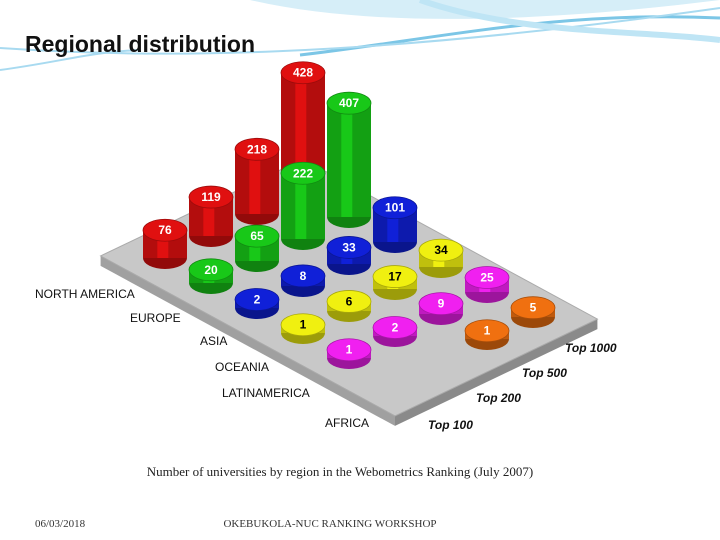  What do you see at coordinates (450, 425) in the screenshot?
I see `column-label: Top 100` at bounding box center [450, 425].